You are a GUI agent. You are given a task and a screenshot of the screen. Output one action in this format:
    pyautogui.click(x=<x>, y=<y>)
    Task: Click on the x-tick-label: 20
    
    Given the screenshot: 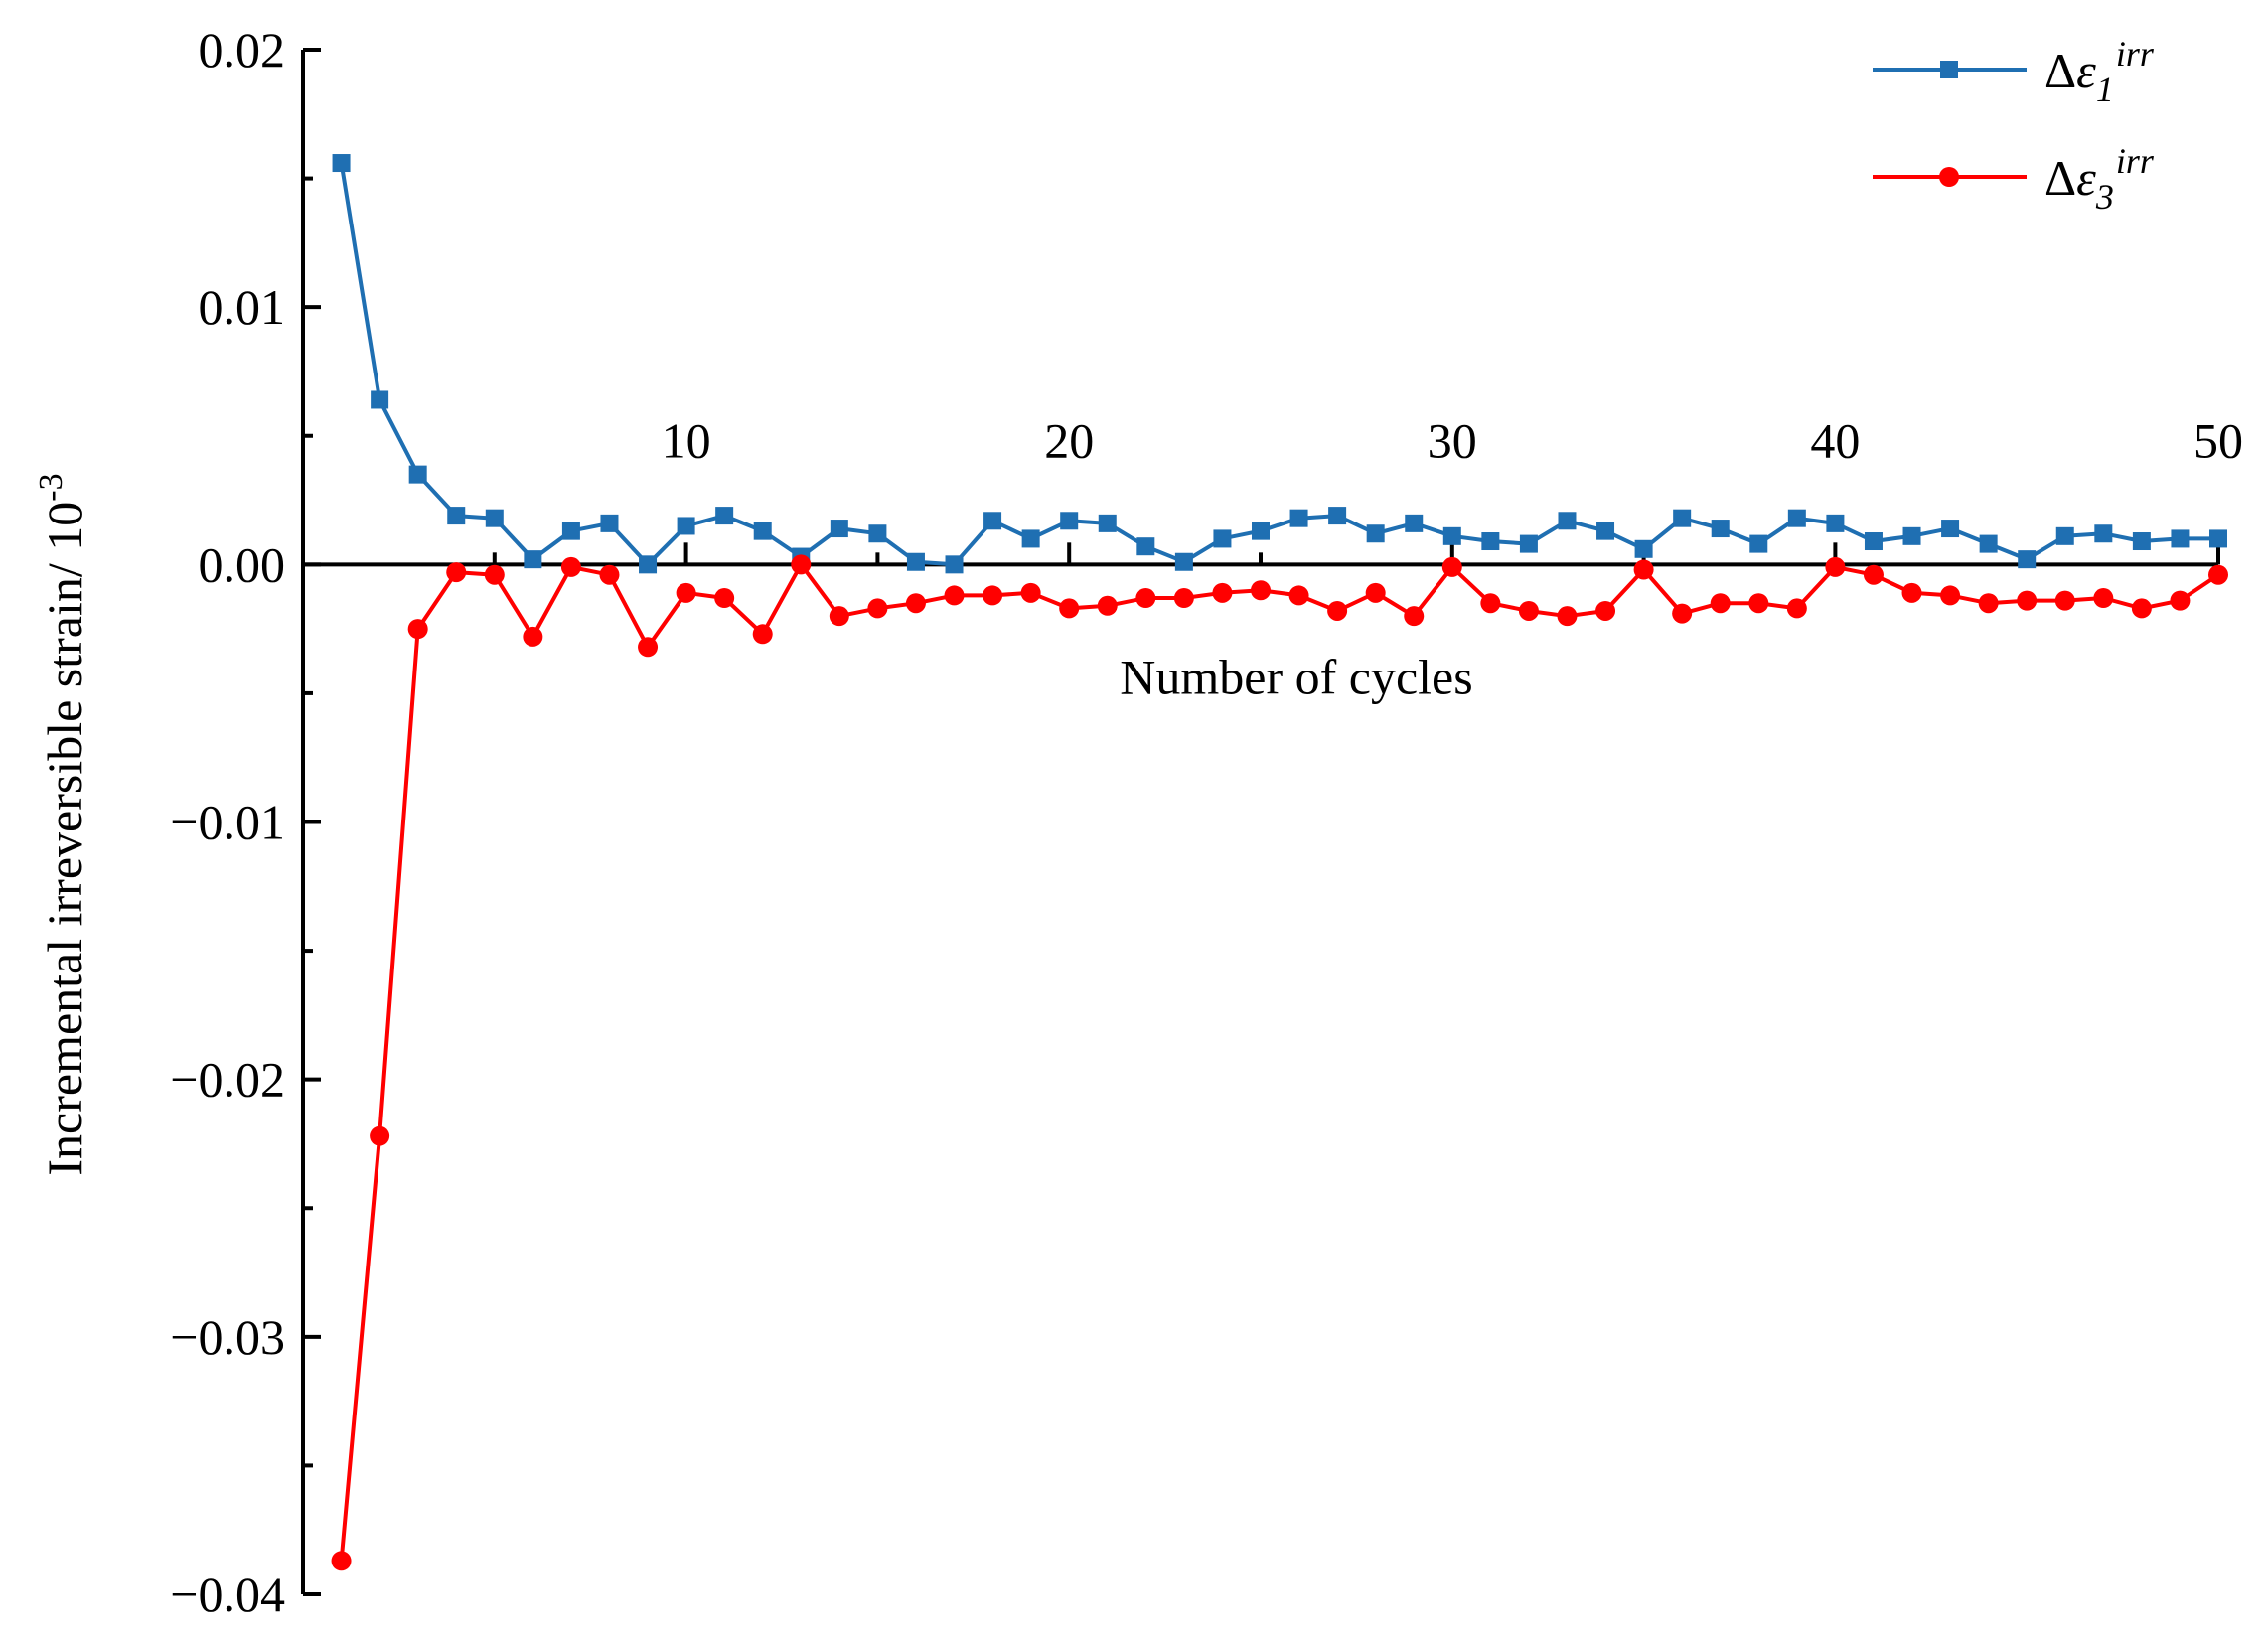 What is the action you would take?
    pyautogui.click(x=1069, y=440)
    